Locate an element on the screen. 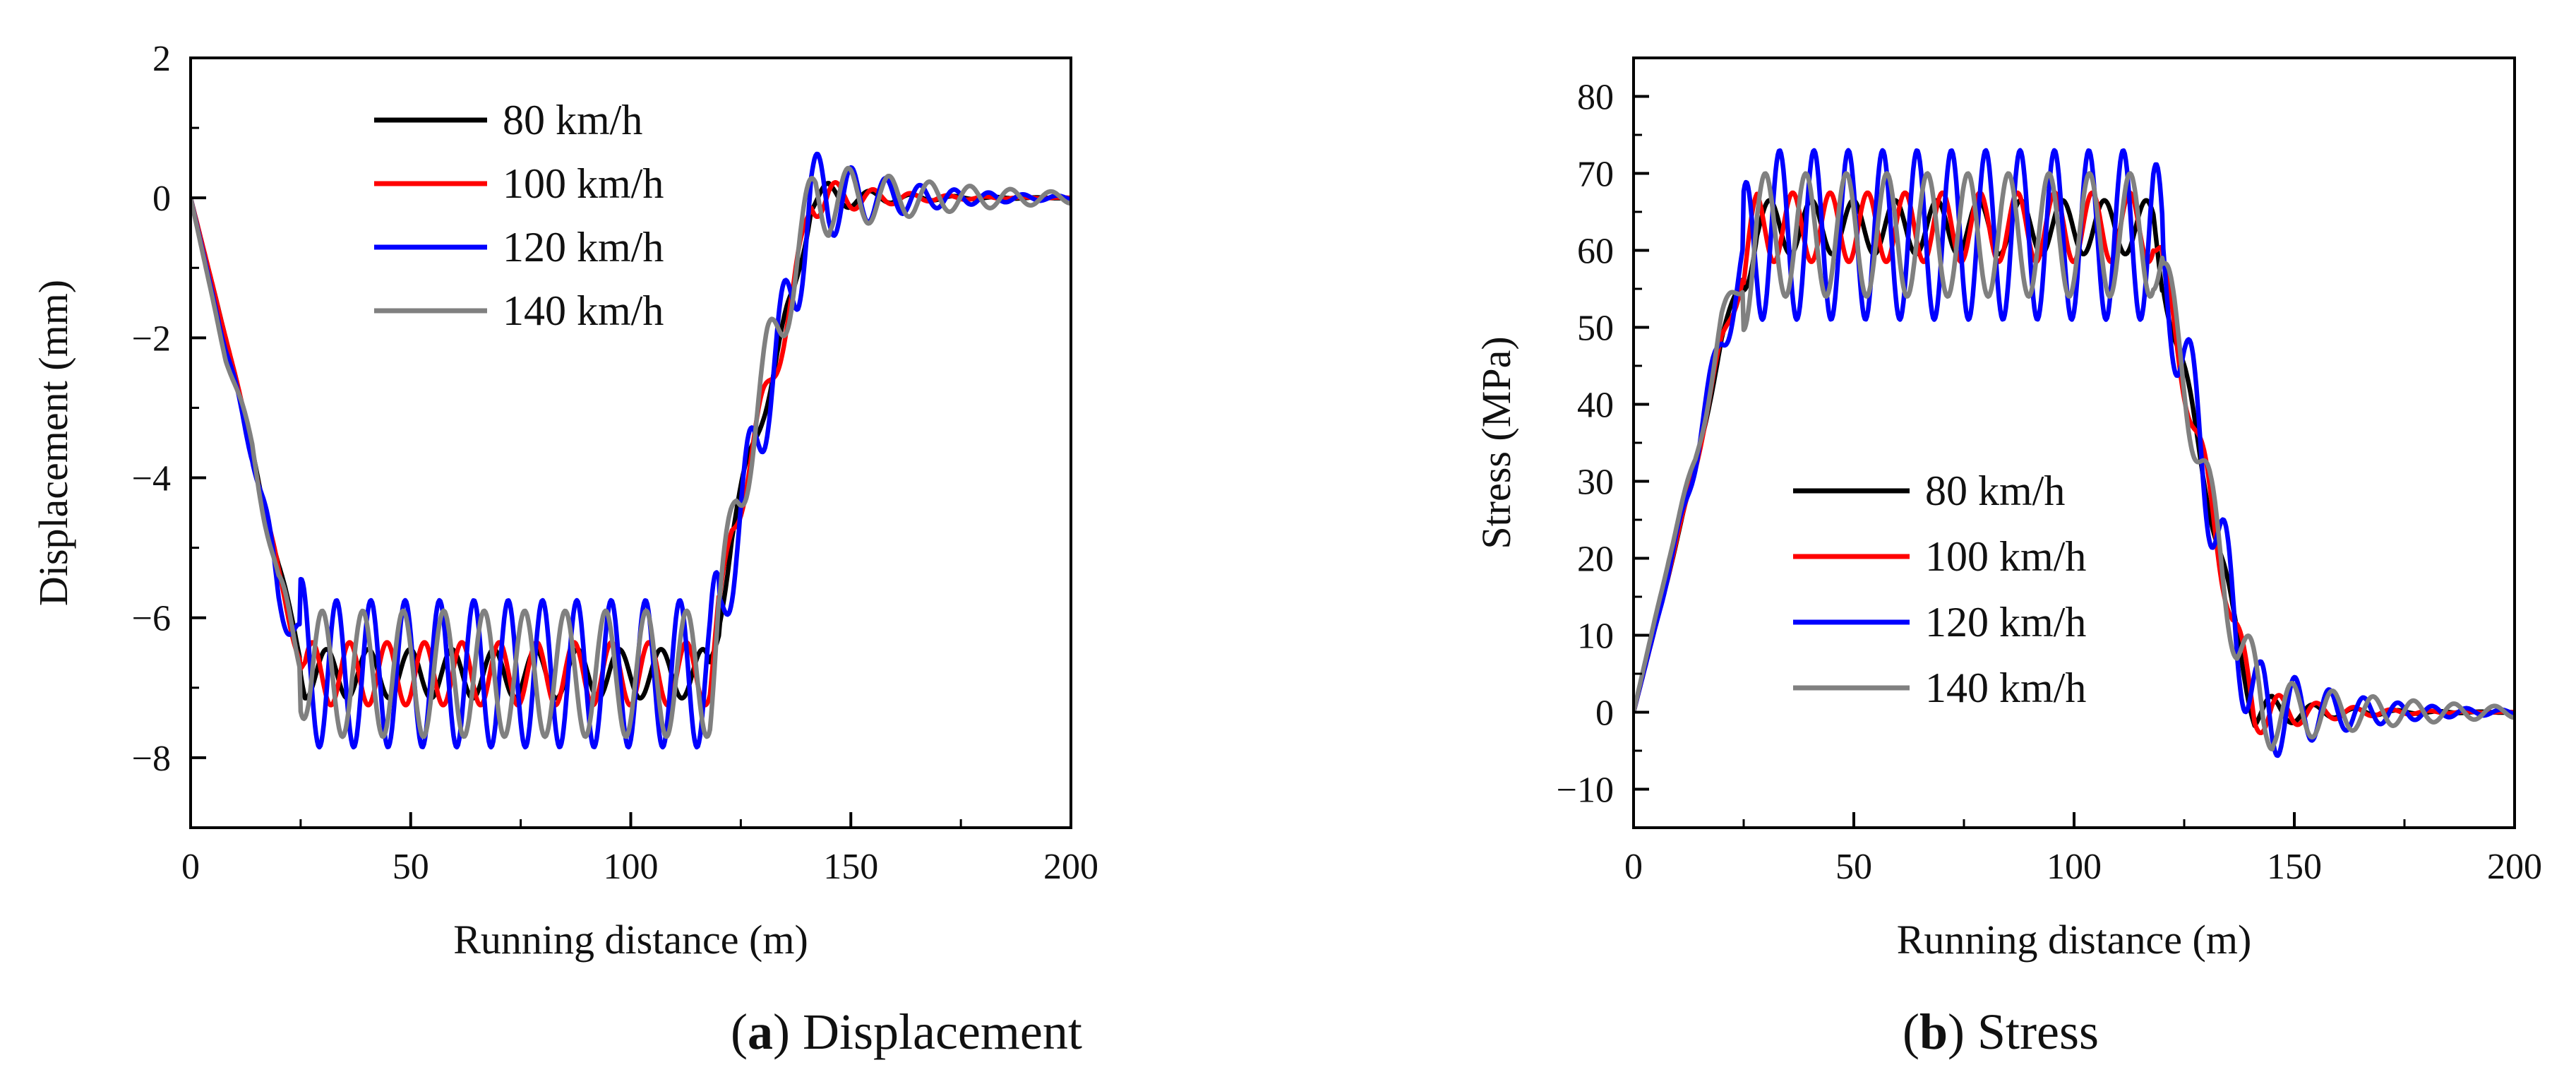  y-tick-label: −8 is located at coordinates (151, 759).